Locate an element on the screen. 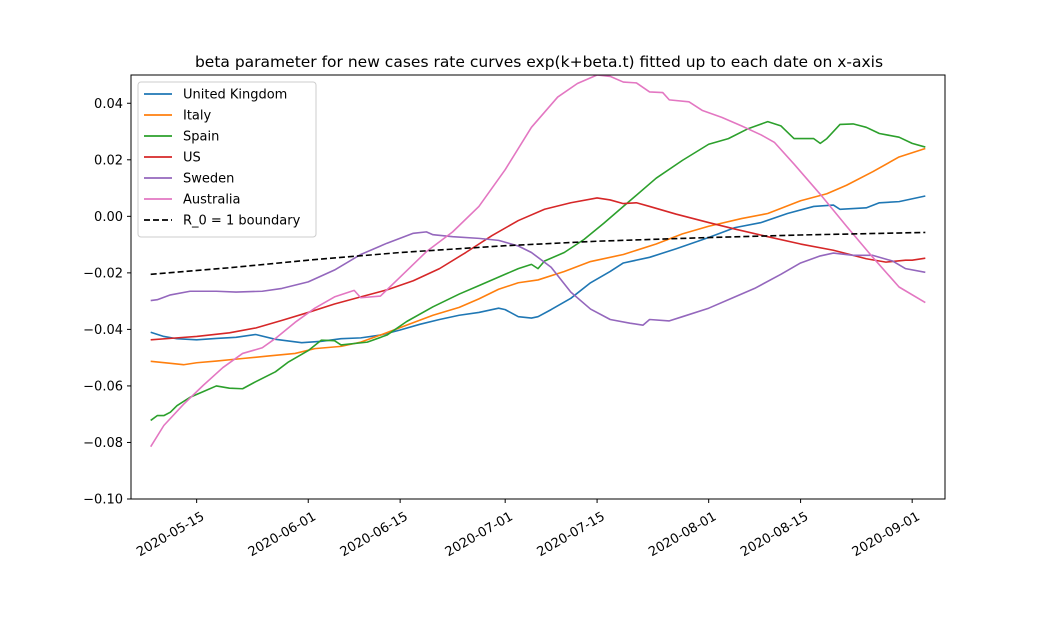 Image resolution: width=1050 pixels, height=625 pixels. y-tick-label: −0.08 is located at coordinates (103, 443).